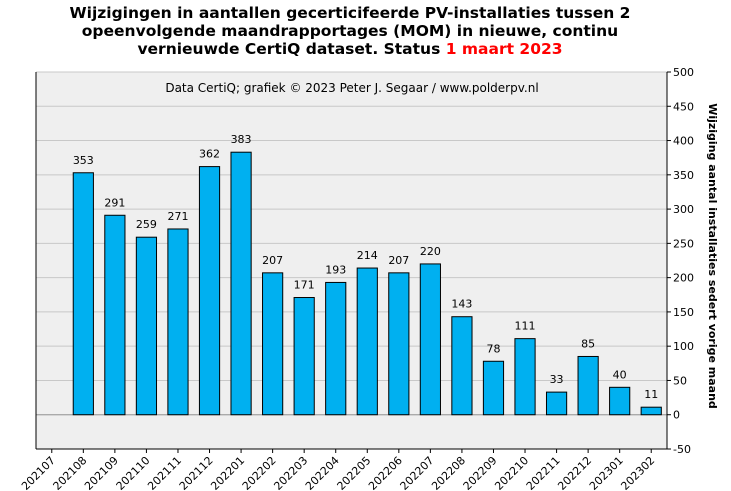 Image resolution: width=731 pixels, height=491 pixels. I want to click on y-tick-label: 50, so click(680, 380).